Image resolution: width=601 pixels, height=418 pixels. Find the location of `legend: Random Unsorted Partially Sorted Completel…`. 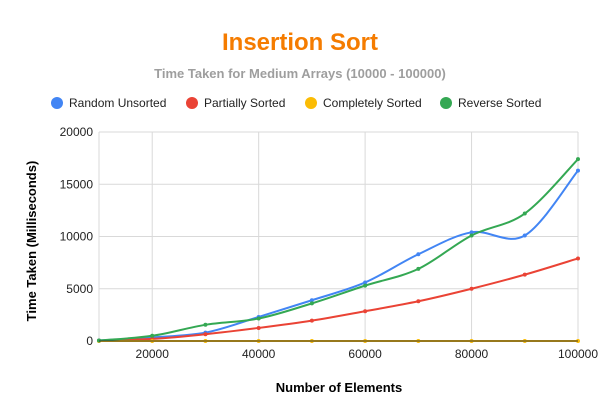

legend: Random Unsorted Partially Sorted Completel… is located at coordinates (296, 103).